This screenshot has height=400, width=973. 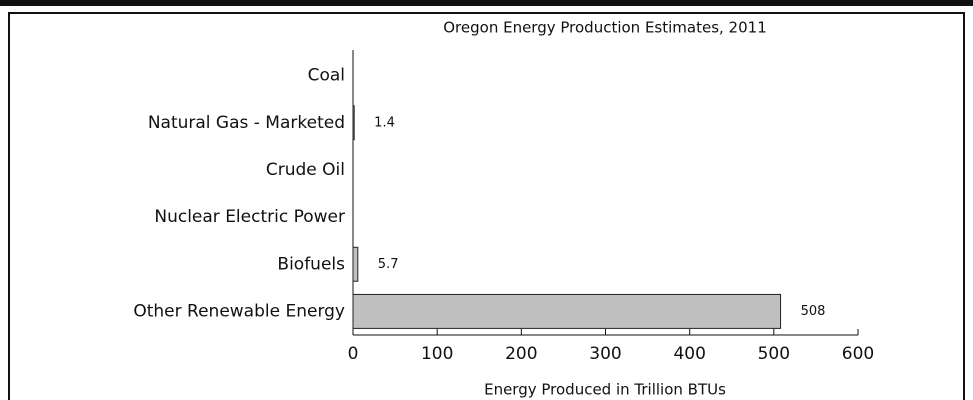 I want to click on y-tick-label: Biofuels, so click(x=311, y=264).